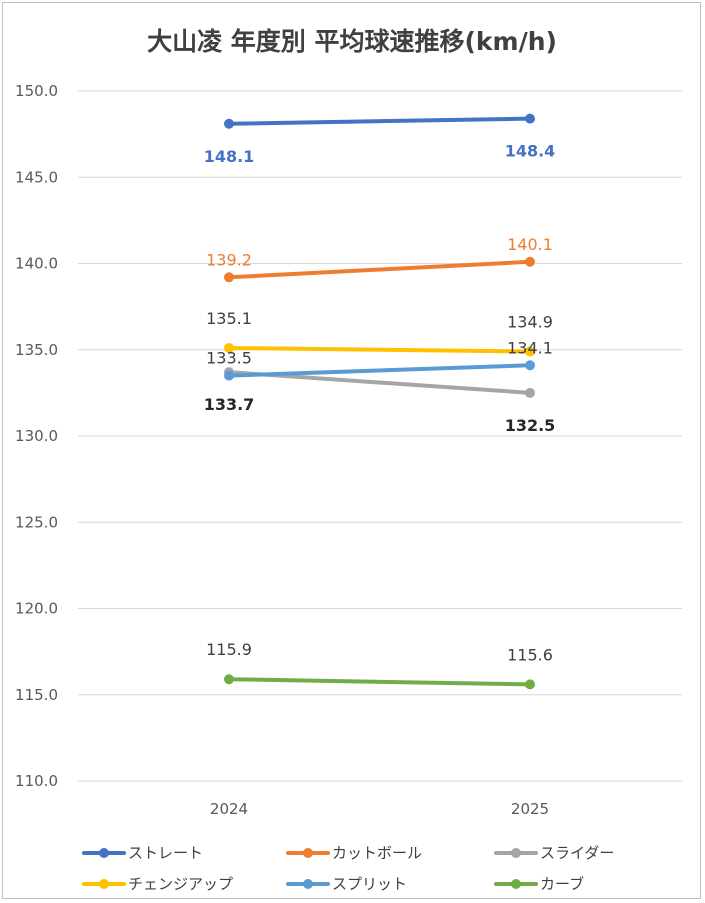 Image resolution: width=705 pixels, height=903 pixels. I want to click on y-tick-label: 135.0, so click(36, 350).